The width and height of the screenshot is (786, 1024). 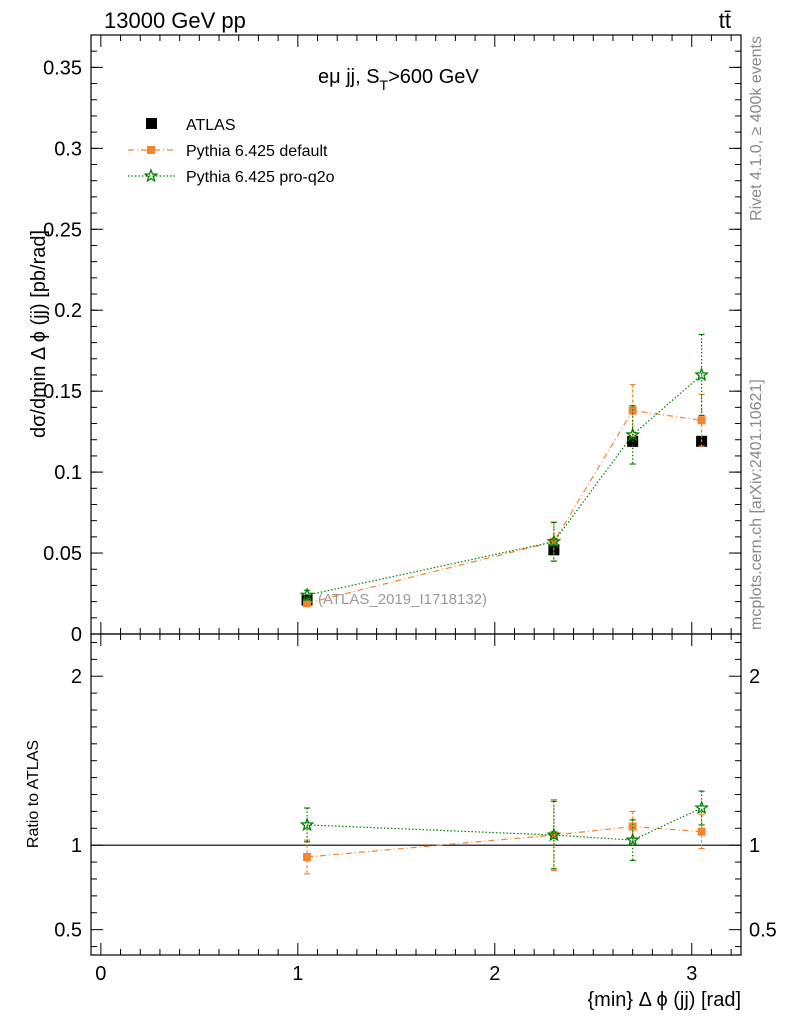 I want to click on x-tick-label: 3, so click(x=691, y=974).